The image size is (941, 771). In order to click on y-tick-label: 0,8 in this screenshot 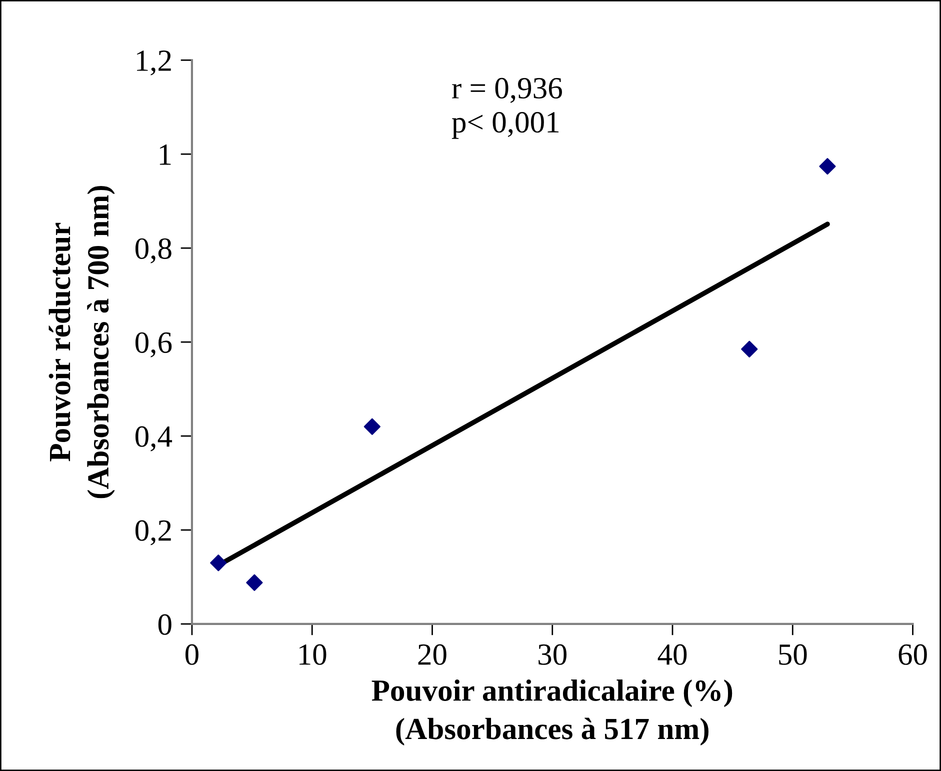, I will do `click(153, 251)`.